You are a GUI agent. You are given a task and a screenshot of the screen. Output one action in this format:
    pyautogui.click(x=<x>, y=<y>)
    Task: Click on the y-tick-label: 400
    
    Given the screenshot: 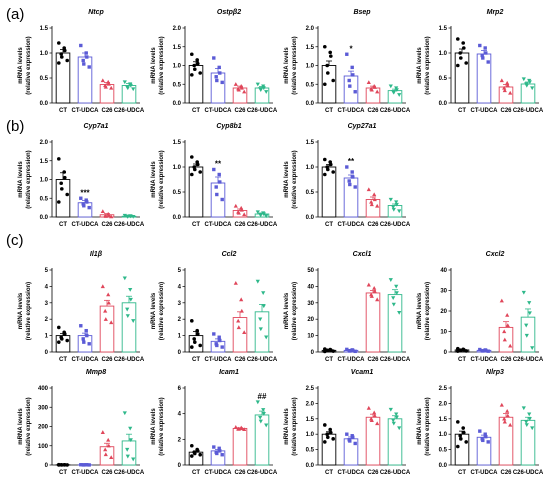 What is the action you would take?
    pyautogui.click(x=43, y=389)
    